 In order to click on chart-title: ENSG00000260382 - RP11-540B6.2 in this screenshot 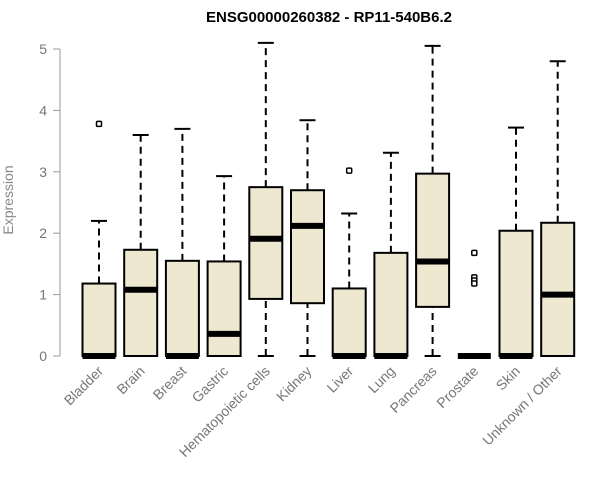, I will do `click(329, 17)`.